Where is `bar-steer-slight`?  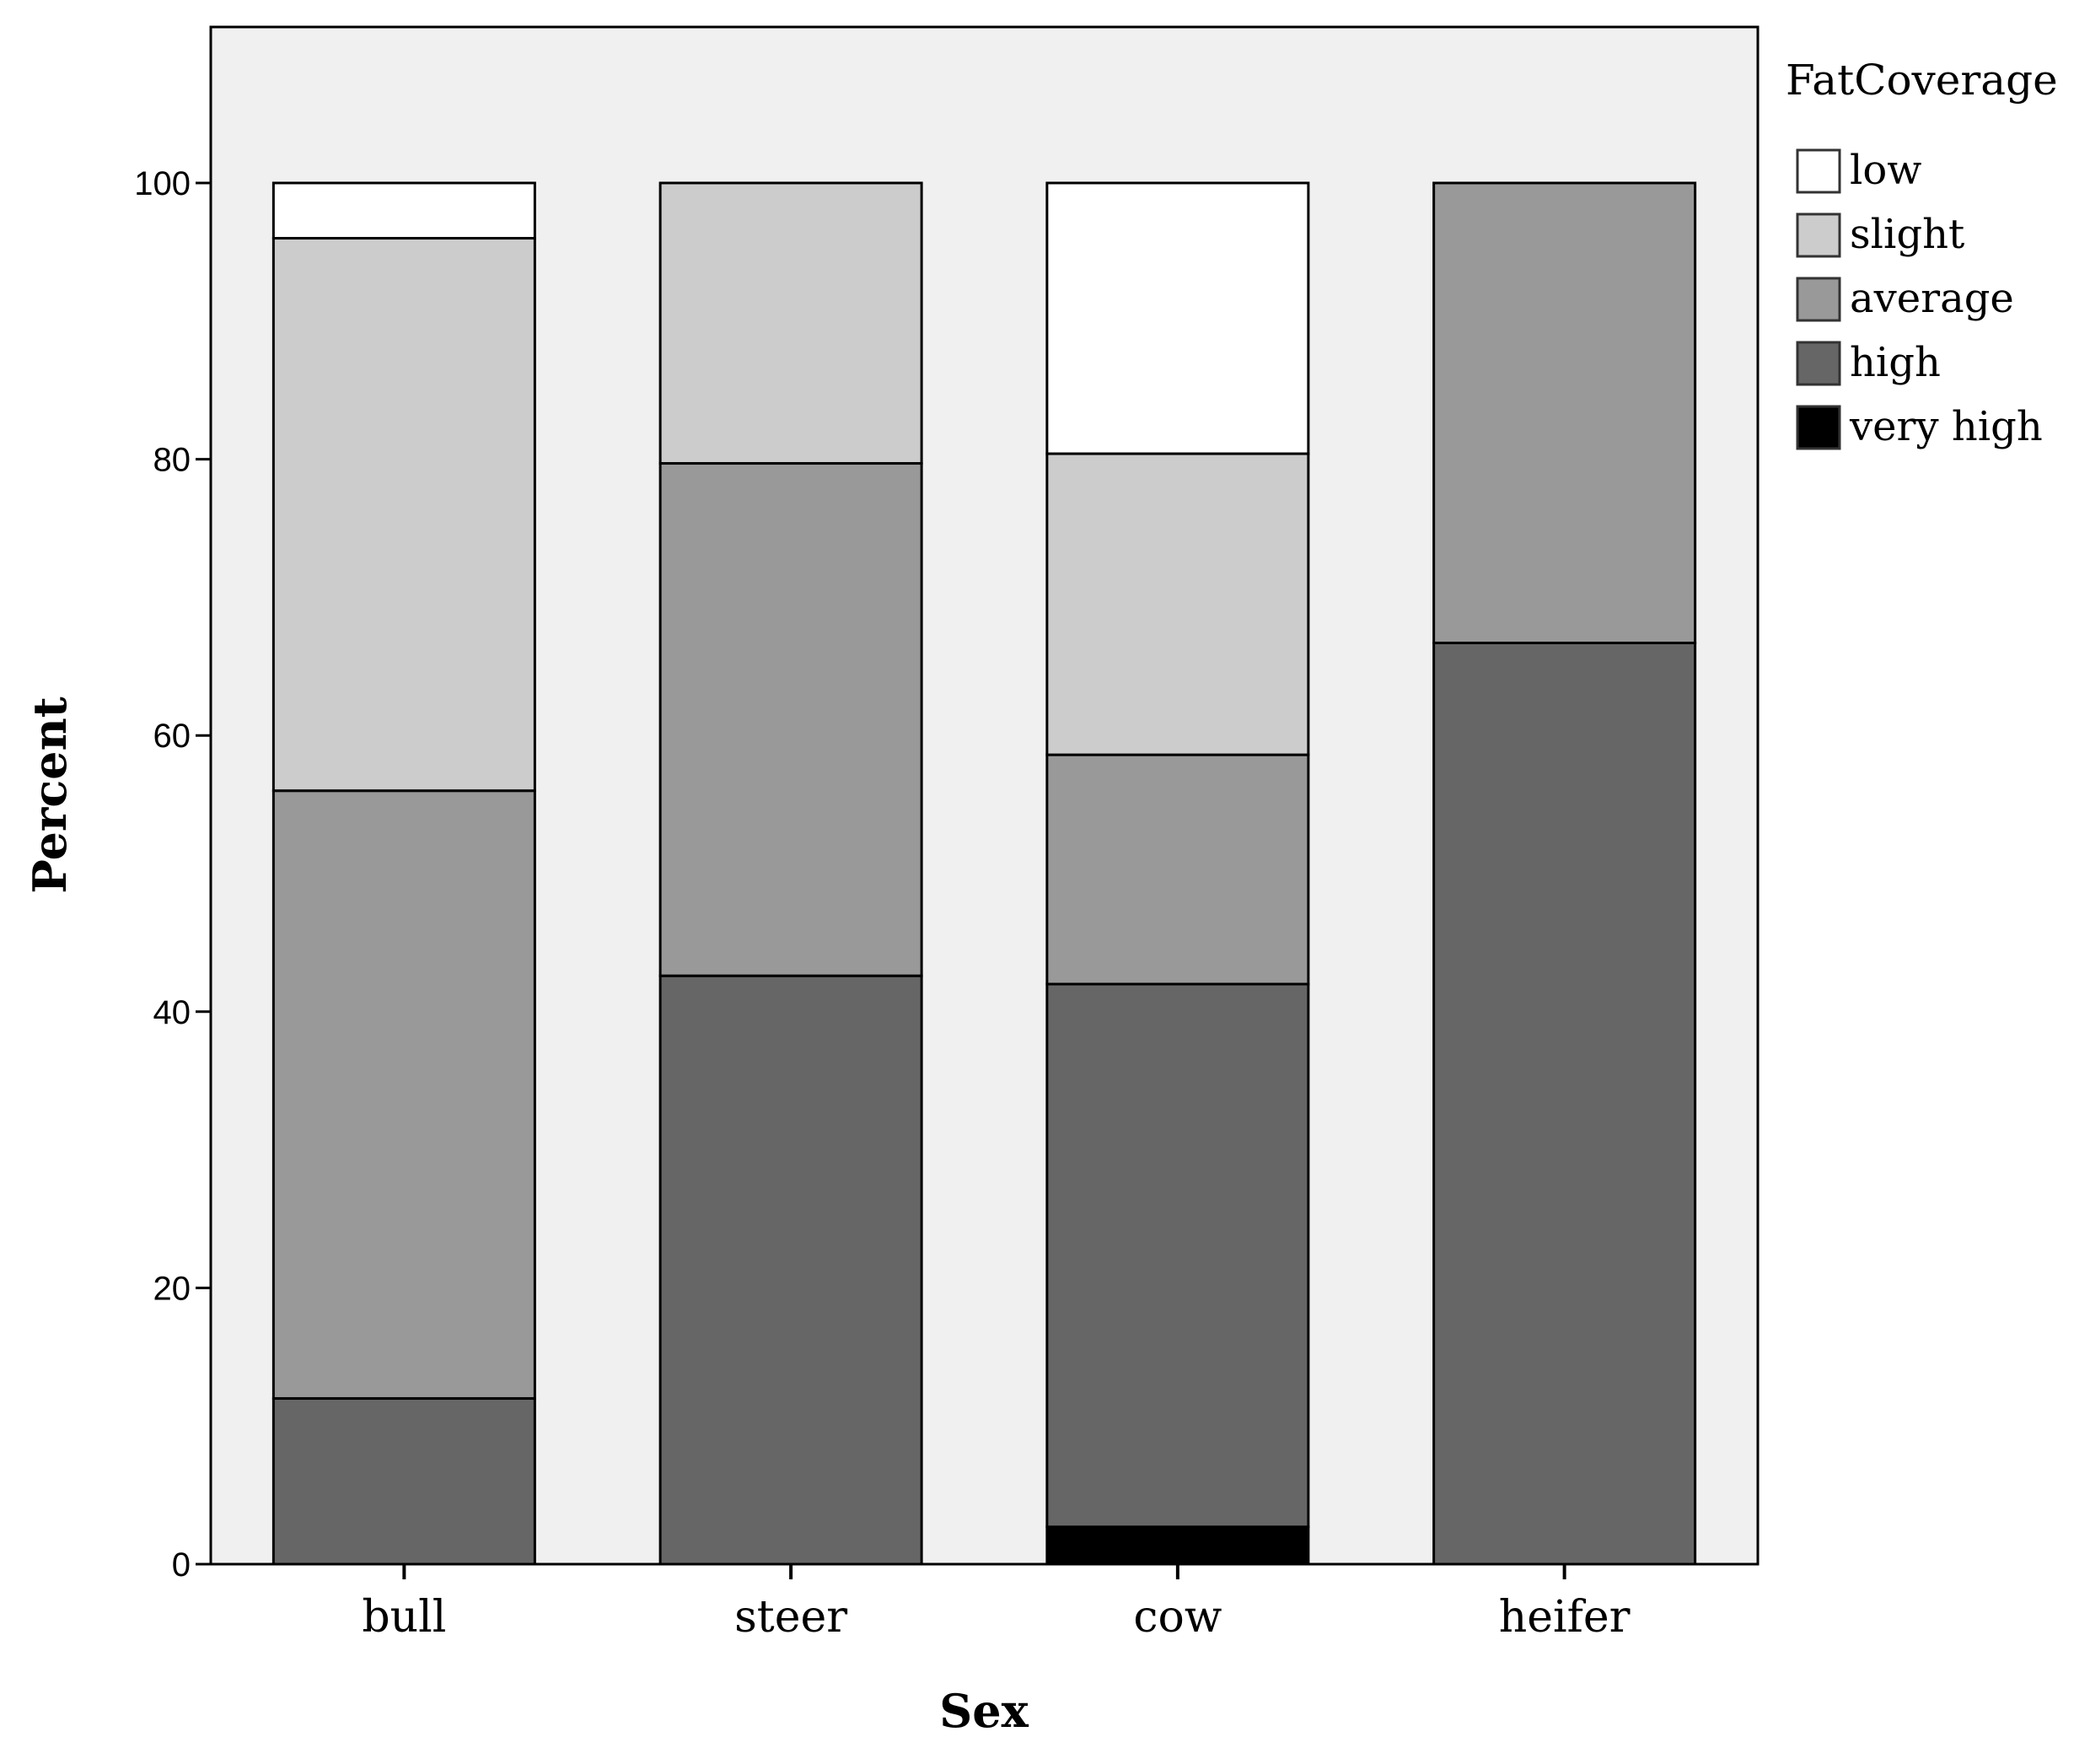 bar-steer-slight is located at coordinates (791, 323).